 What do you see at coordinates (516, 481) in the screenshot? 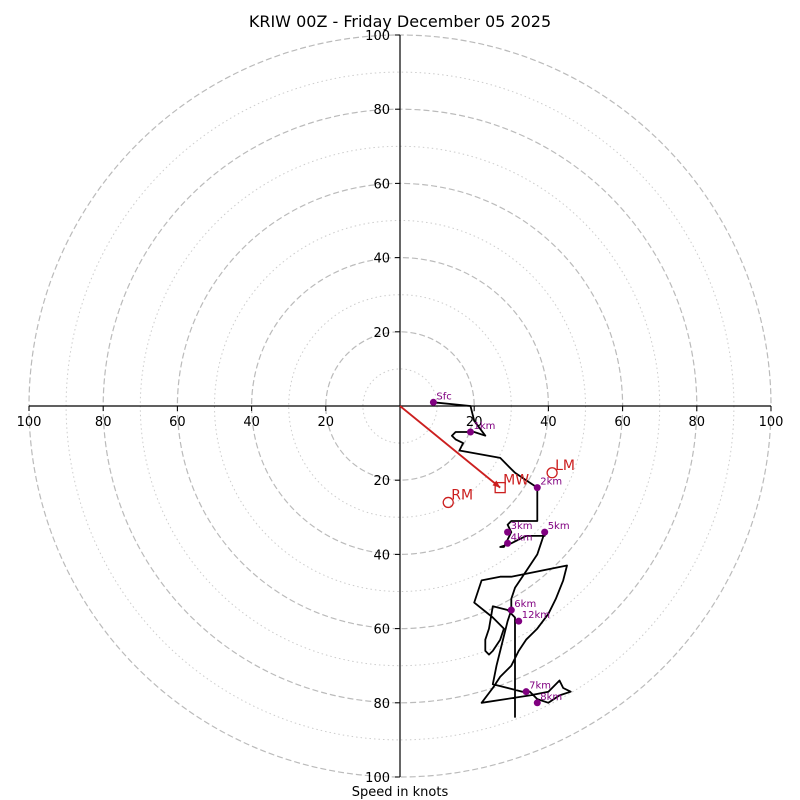
I see `motion-label-mw: MW` at bounding box center [516, 481].